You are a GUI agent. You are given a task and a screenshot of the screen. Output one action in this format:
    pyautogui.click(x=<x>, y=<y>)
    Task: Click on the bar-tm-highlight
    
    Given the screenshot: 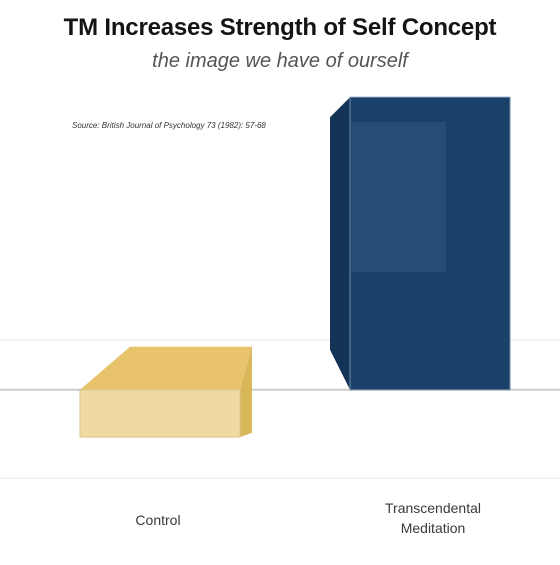 What is the action you would take?
    pyautogui.click(x=398, y=197)
    